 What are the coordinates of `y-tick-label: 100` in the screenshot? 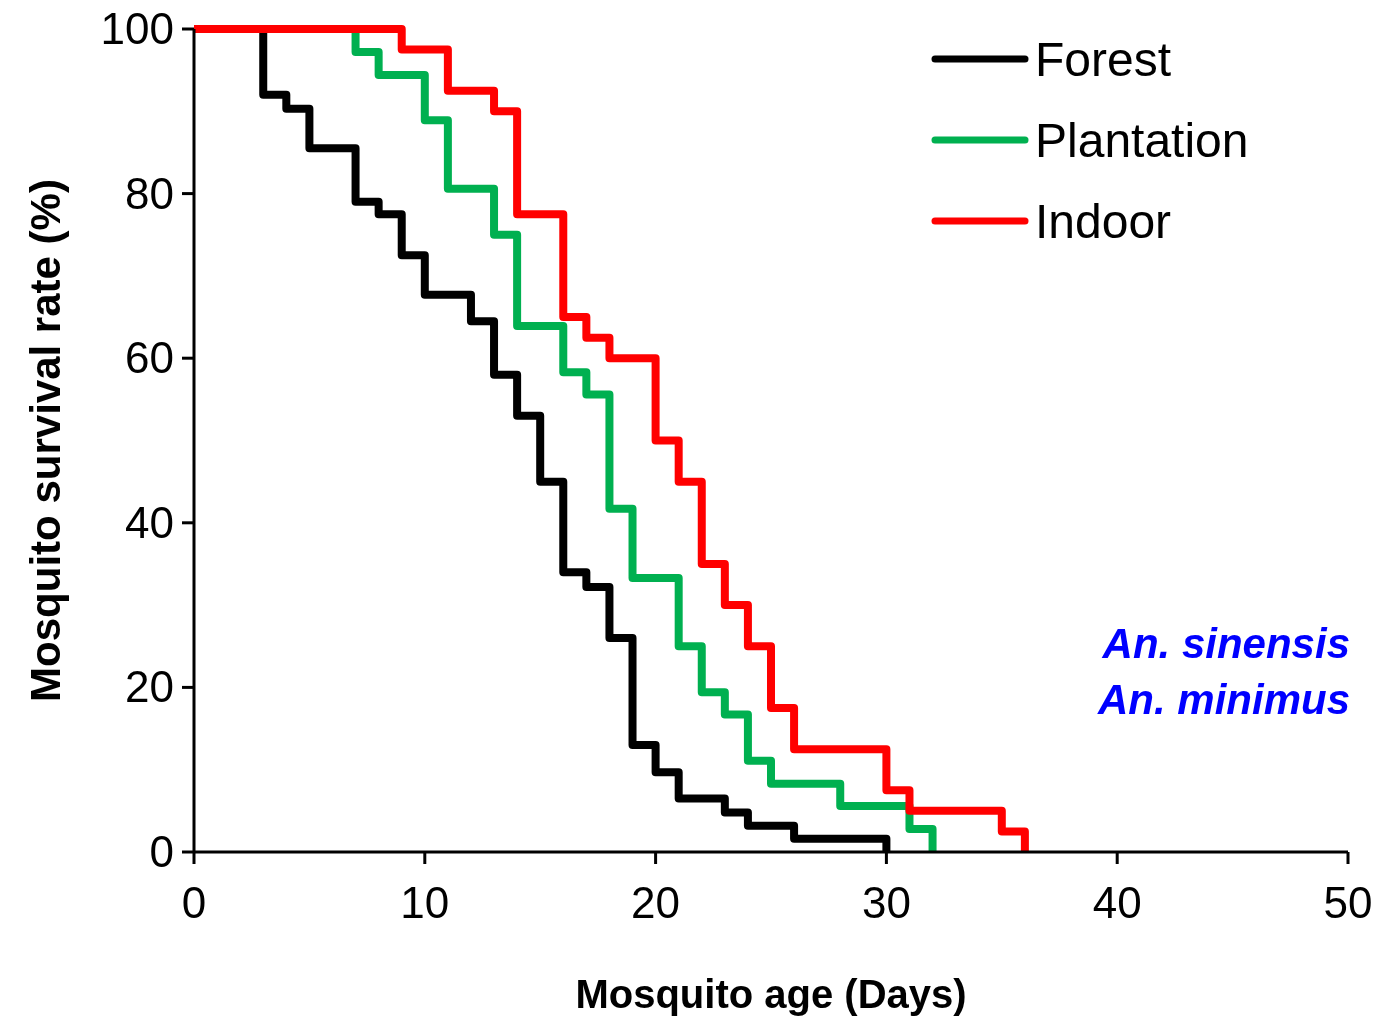 It's located at (137, 28).